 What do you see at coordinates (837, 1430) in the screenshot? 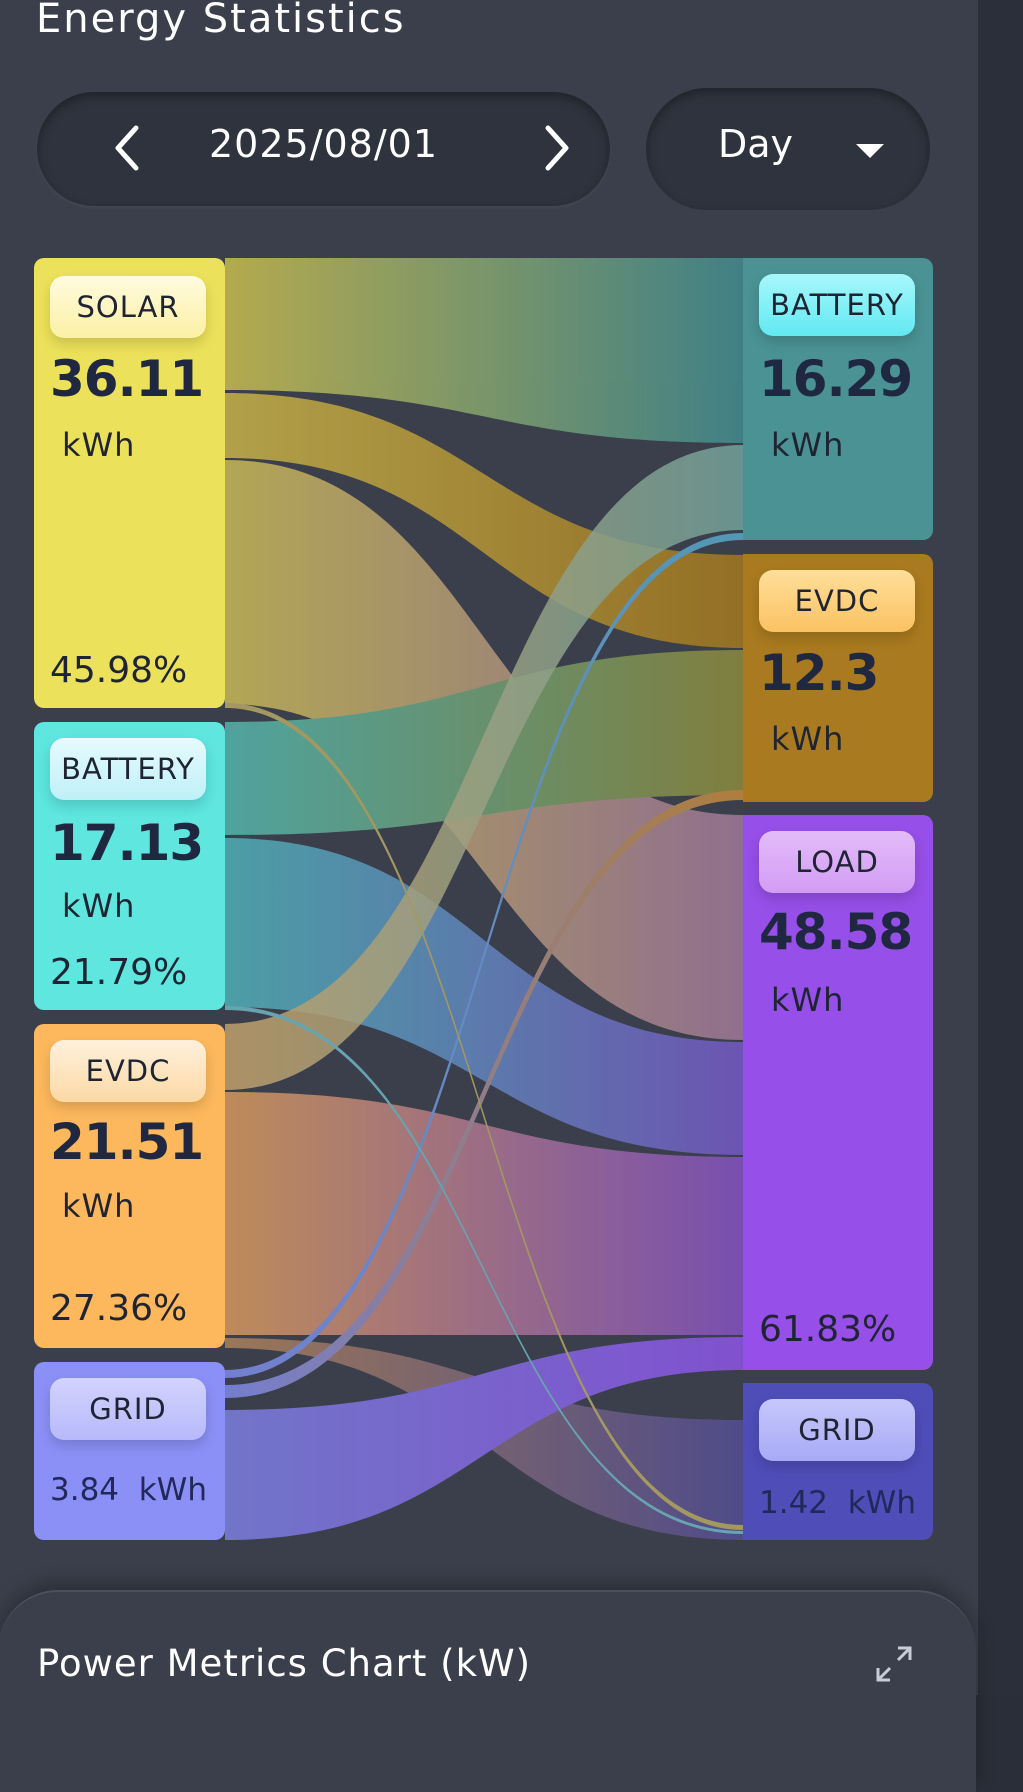
I see `target-label-grid: GRID` at bounding box center [837, 1430].